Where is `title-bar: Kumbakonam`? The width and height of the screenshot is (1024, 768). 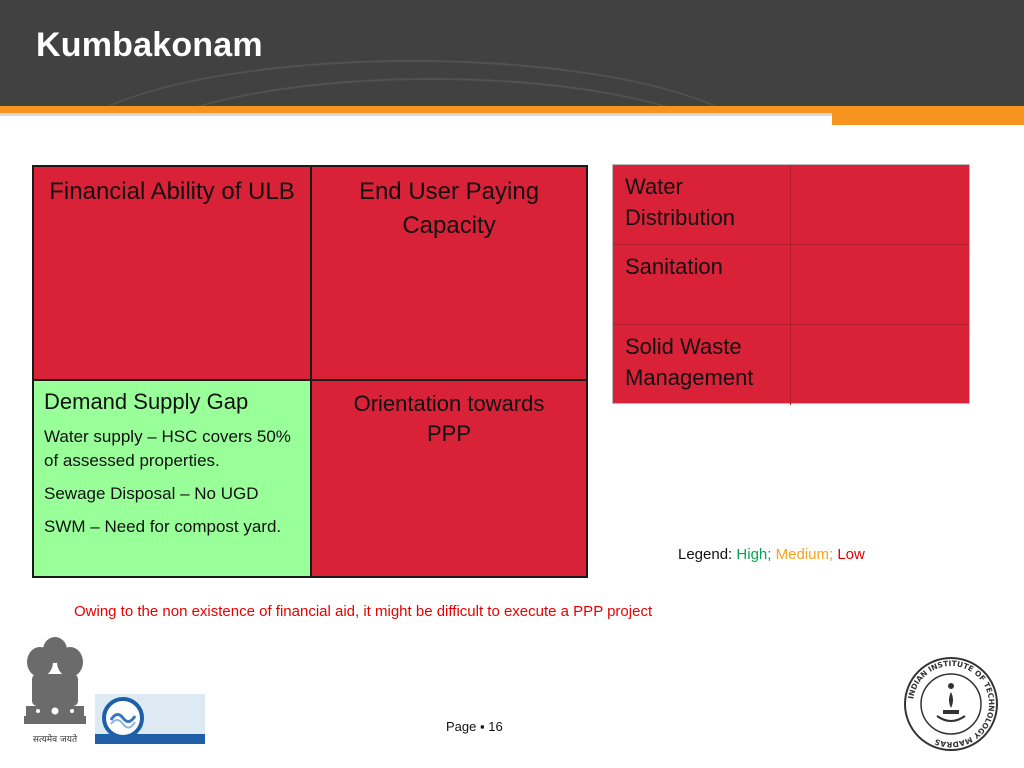
title-bar: Kumbakonam is located at coordinates (512, 53).